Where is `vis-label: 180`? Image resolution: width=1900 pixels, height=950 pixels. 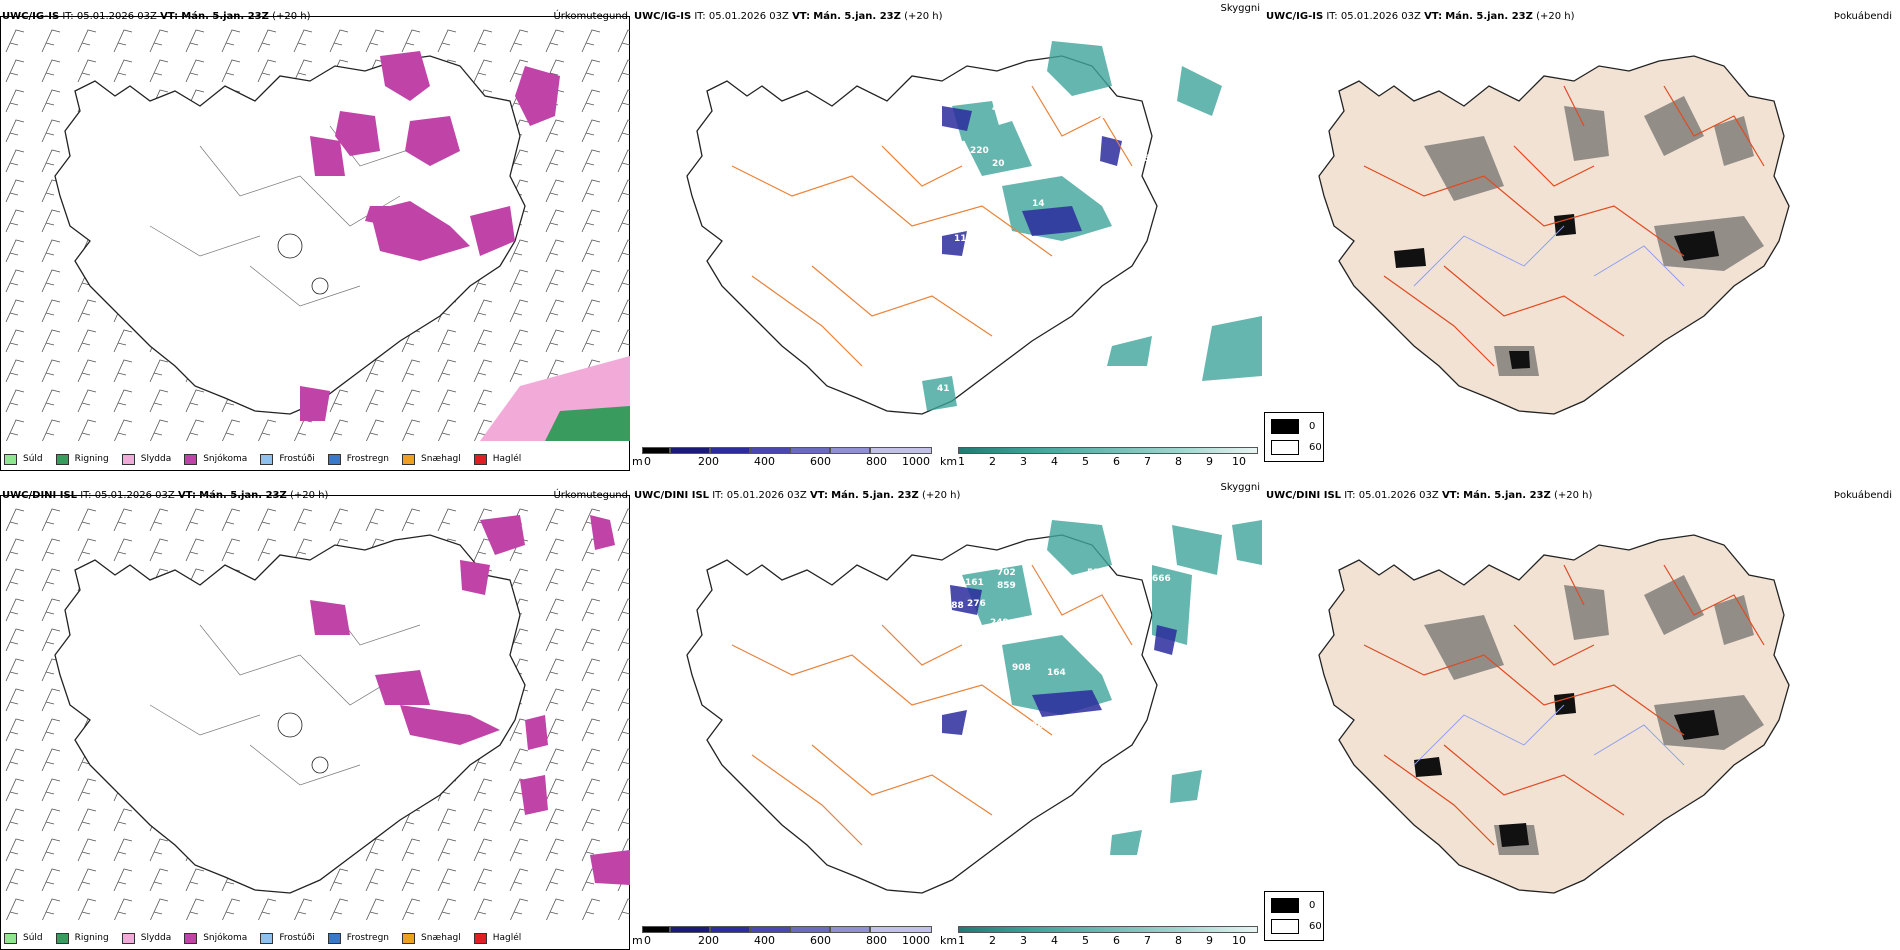 vis-label: 180 is located at coordinates (1181, 661).